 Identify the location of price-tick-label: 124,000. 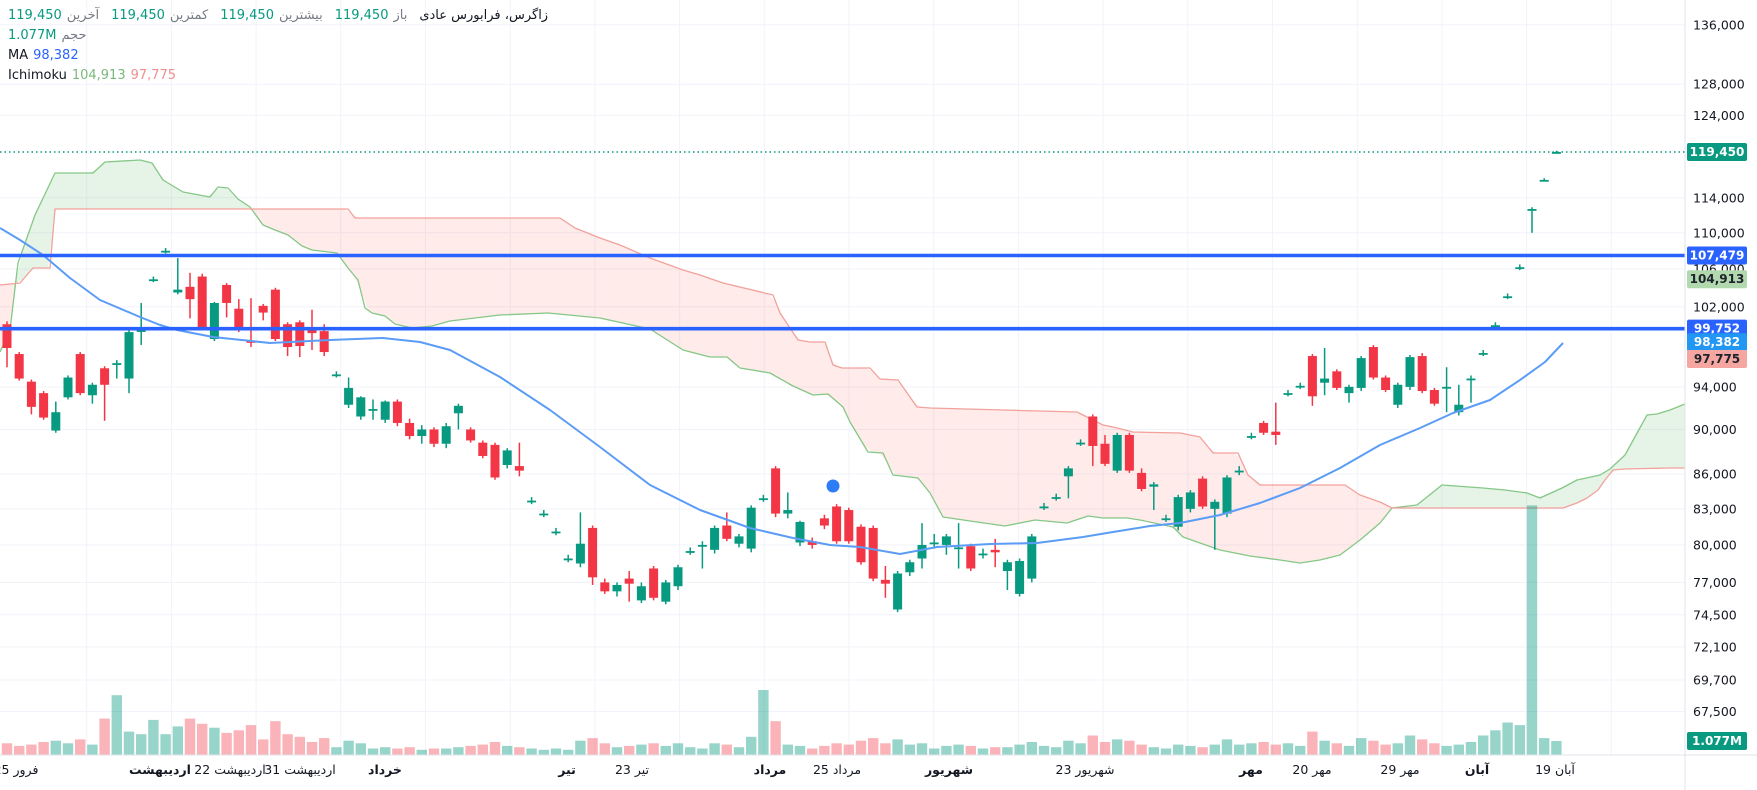
(1719, 115).